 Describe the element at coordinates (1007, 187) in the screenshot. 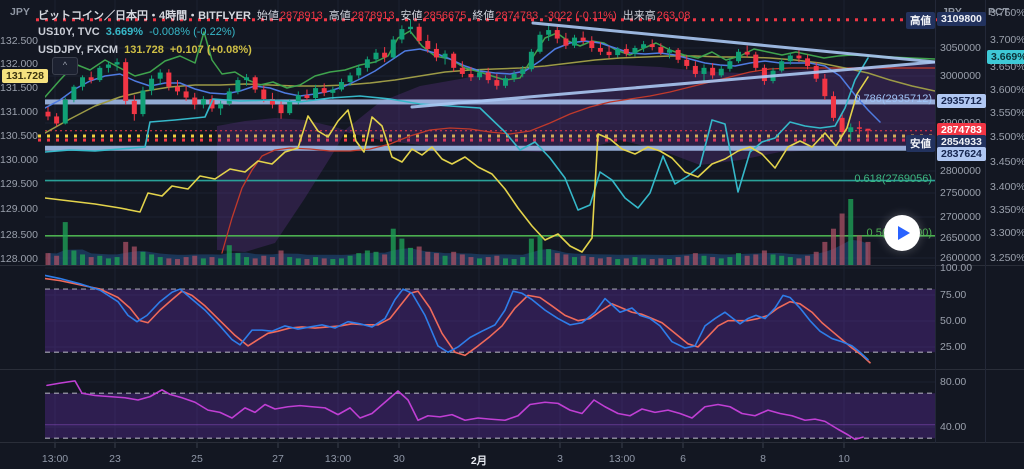

I see `pct-axis-tick: 3.400%` at that location.